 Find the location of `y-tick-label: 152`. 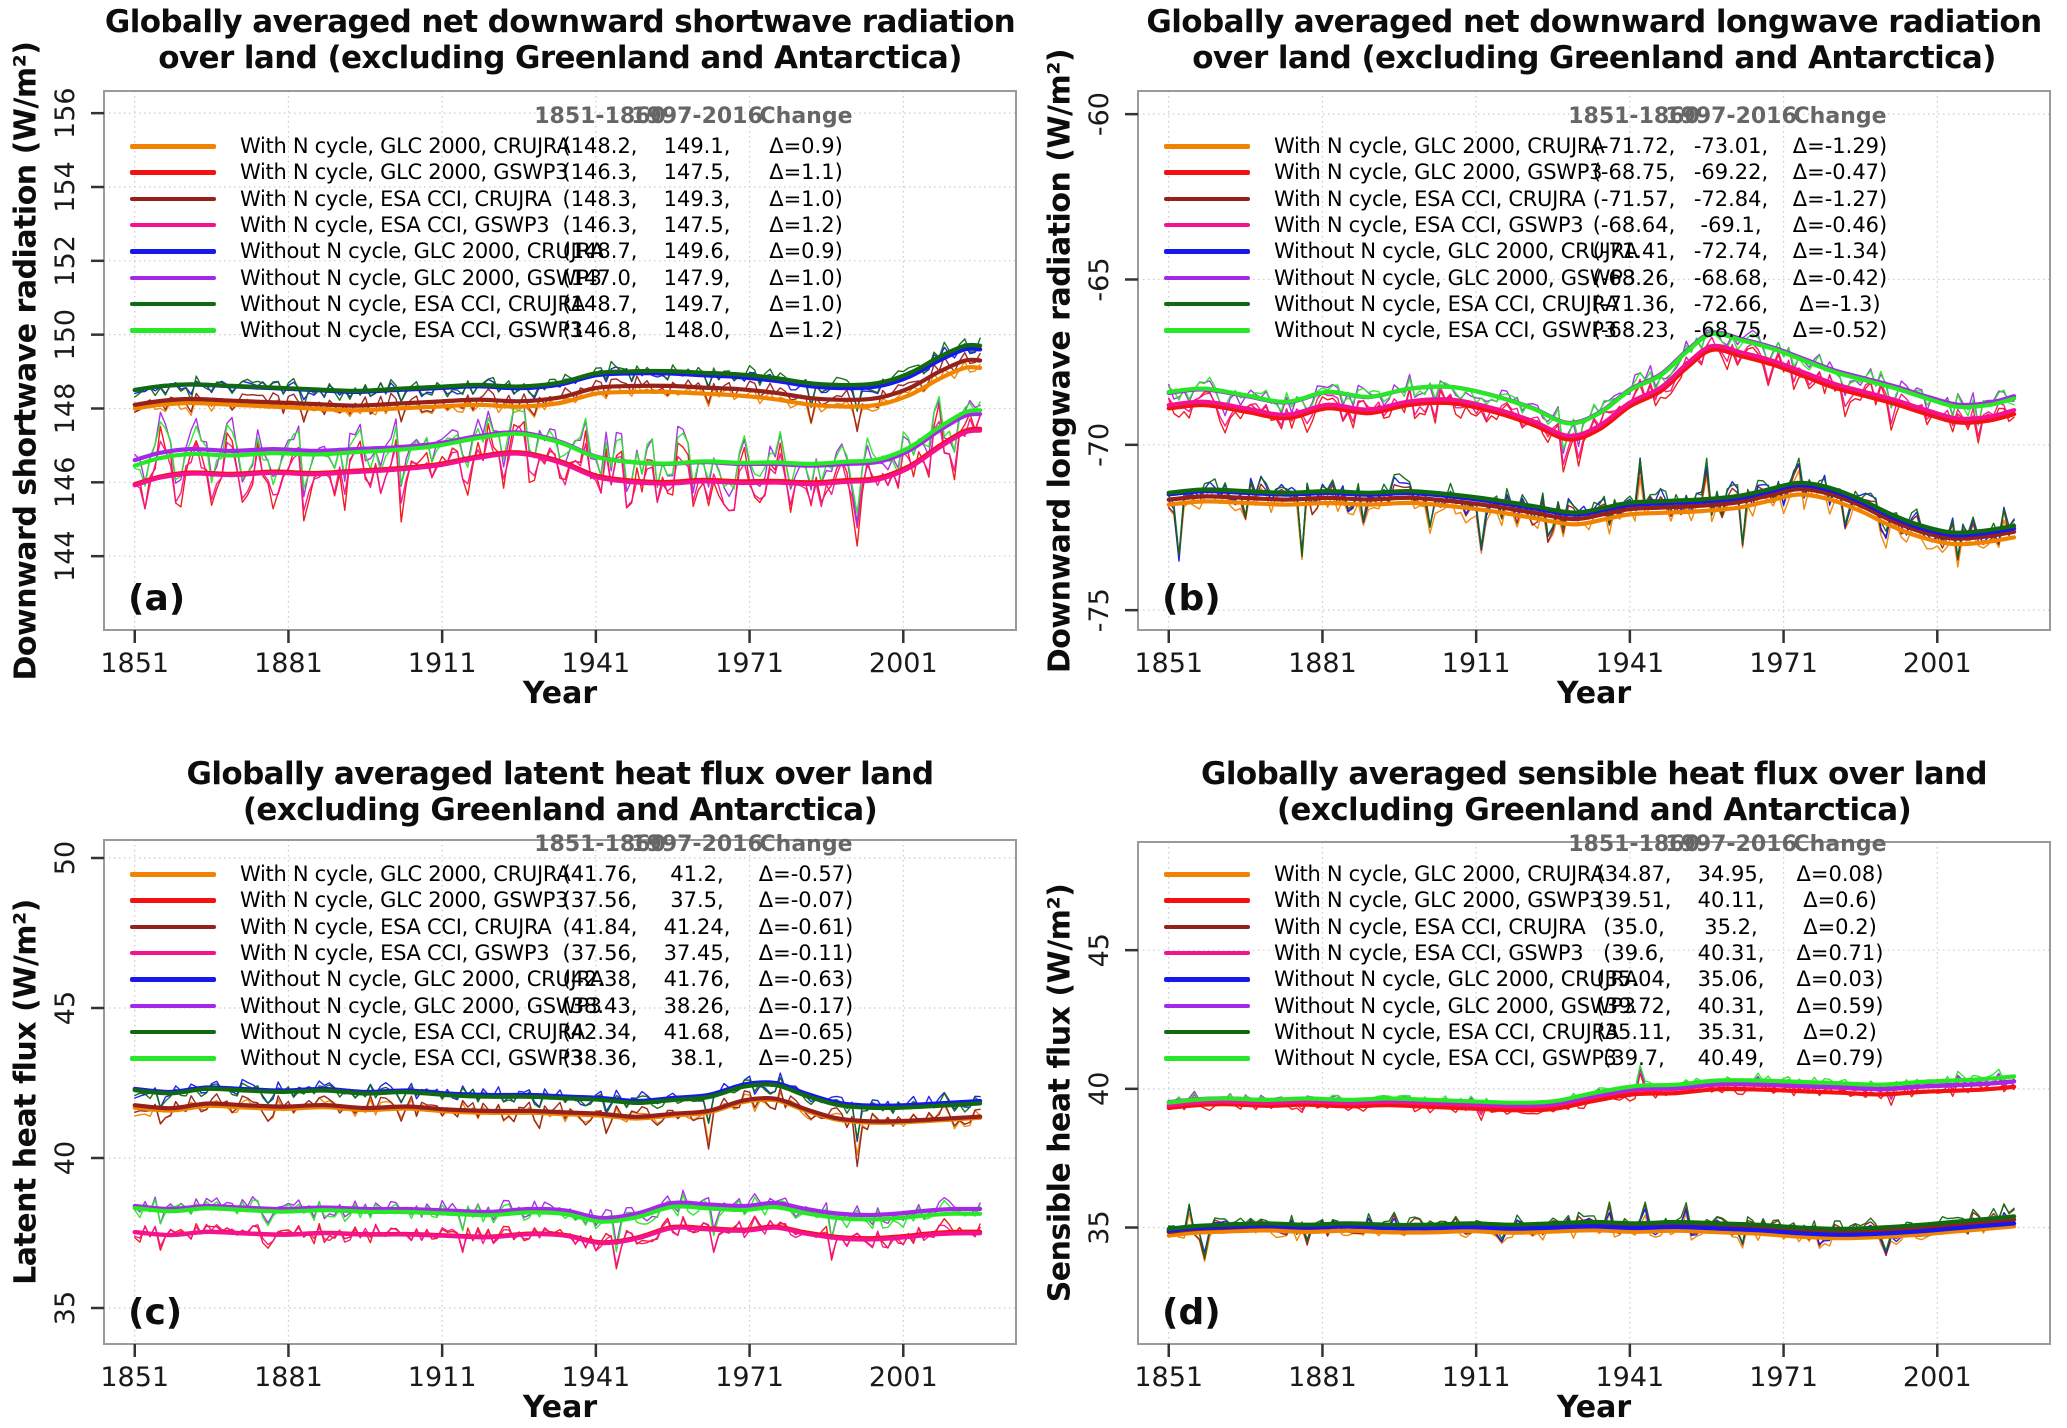

y-tick-label: 152 is located at coordinates (65, 261).